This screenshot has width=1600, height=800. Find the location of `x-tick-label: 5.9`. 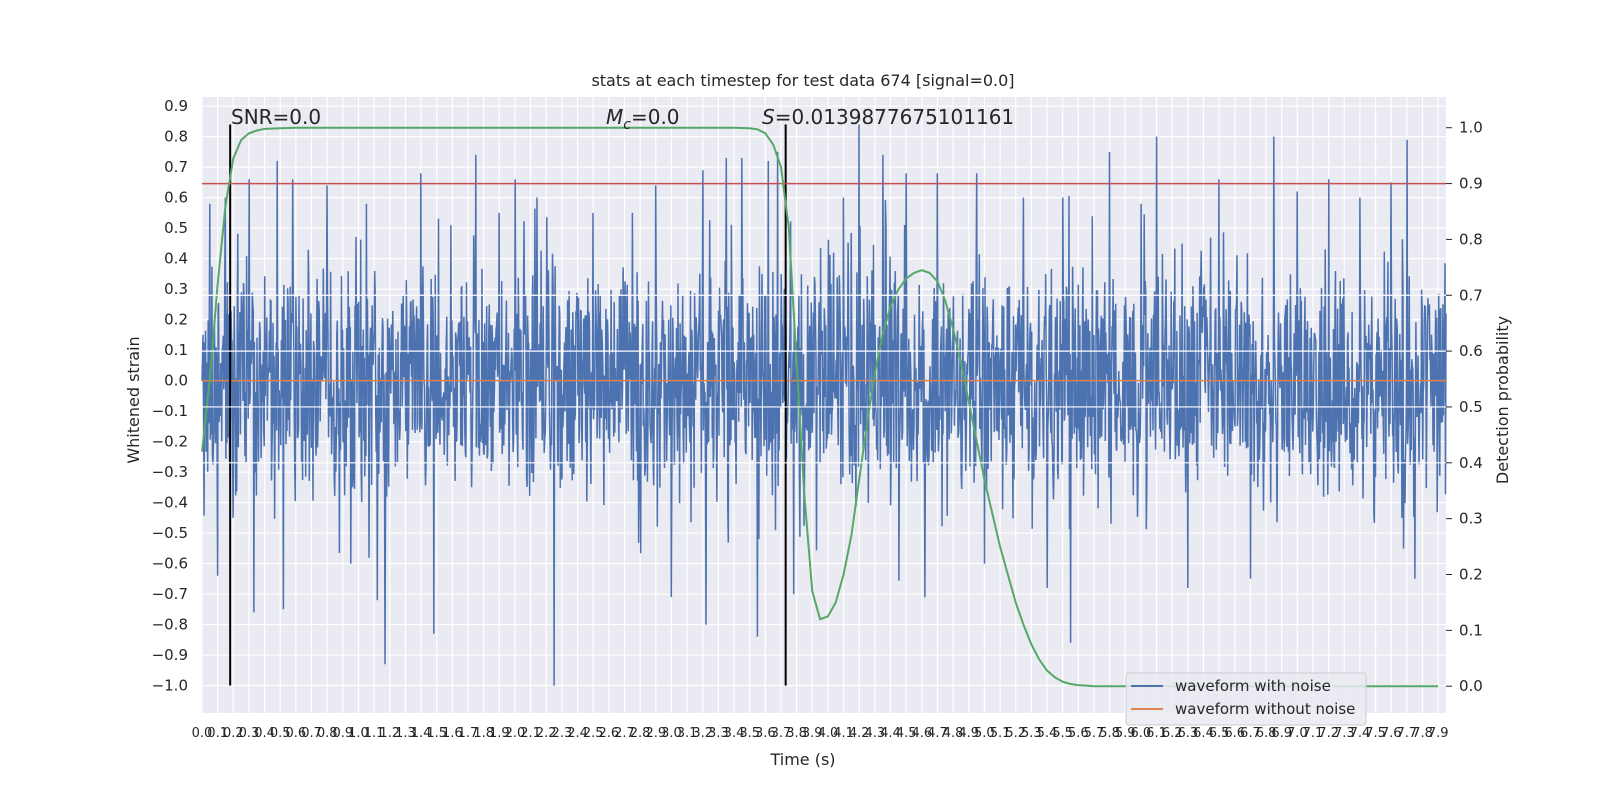

x-tick-label: 5.9 is located at coordinates (1125, 733).